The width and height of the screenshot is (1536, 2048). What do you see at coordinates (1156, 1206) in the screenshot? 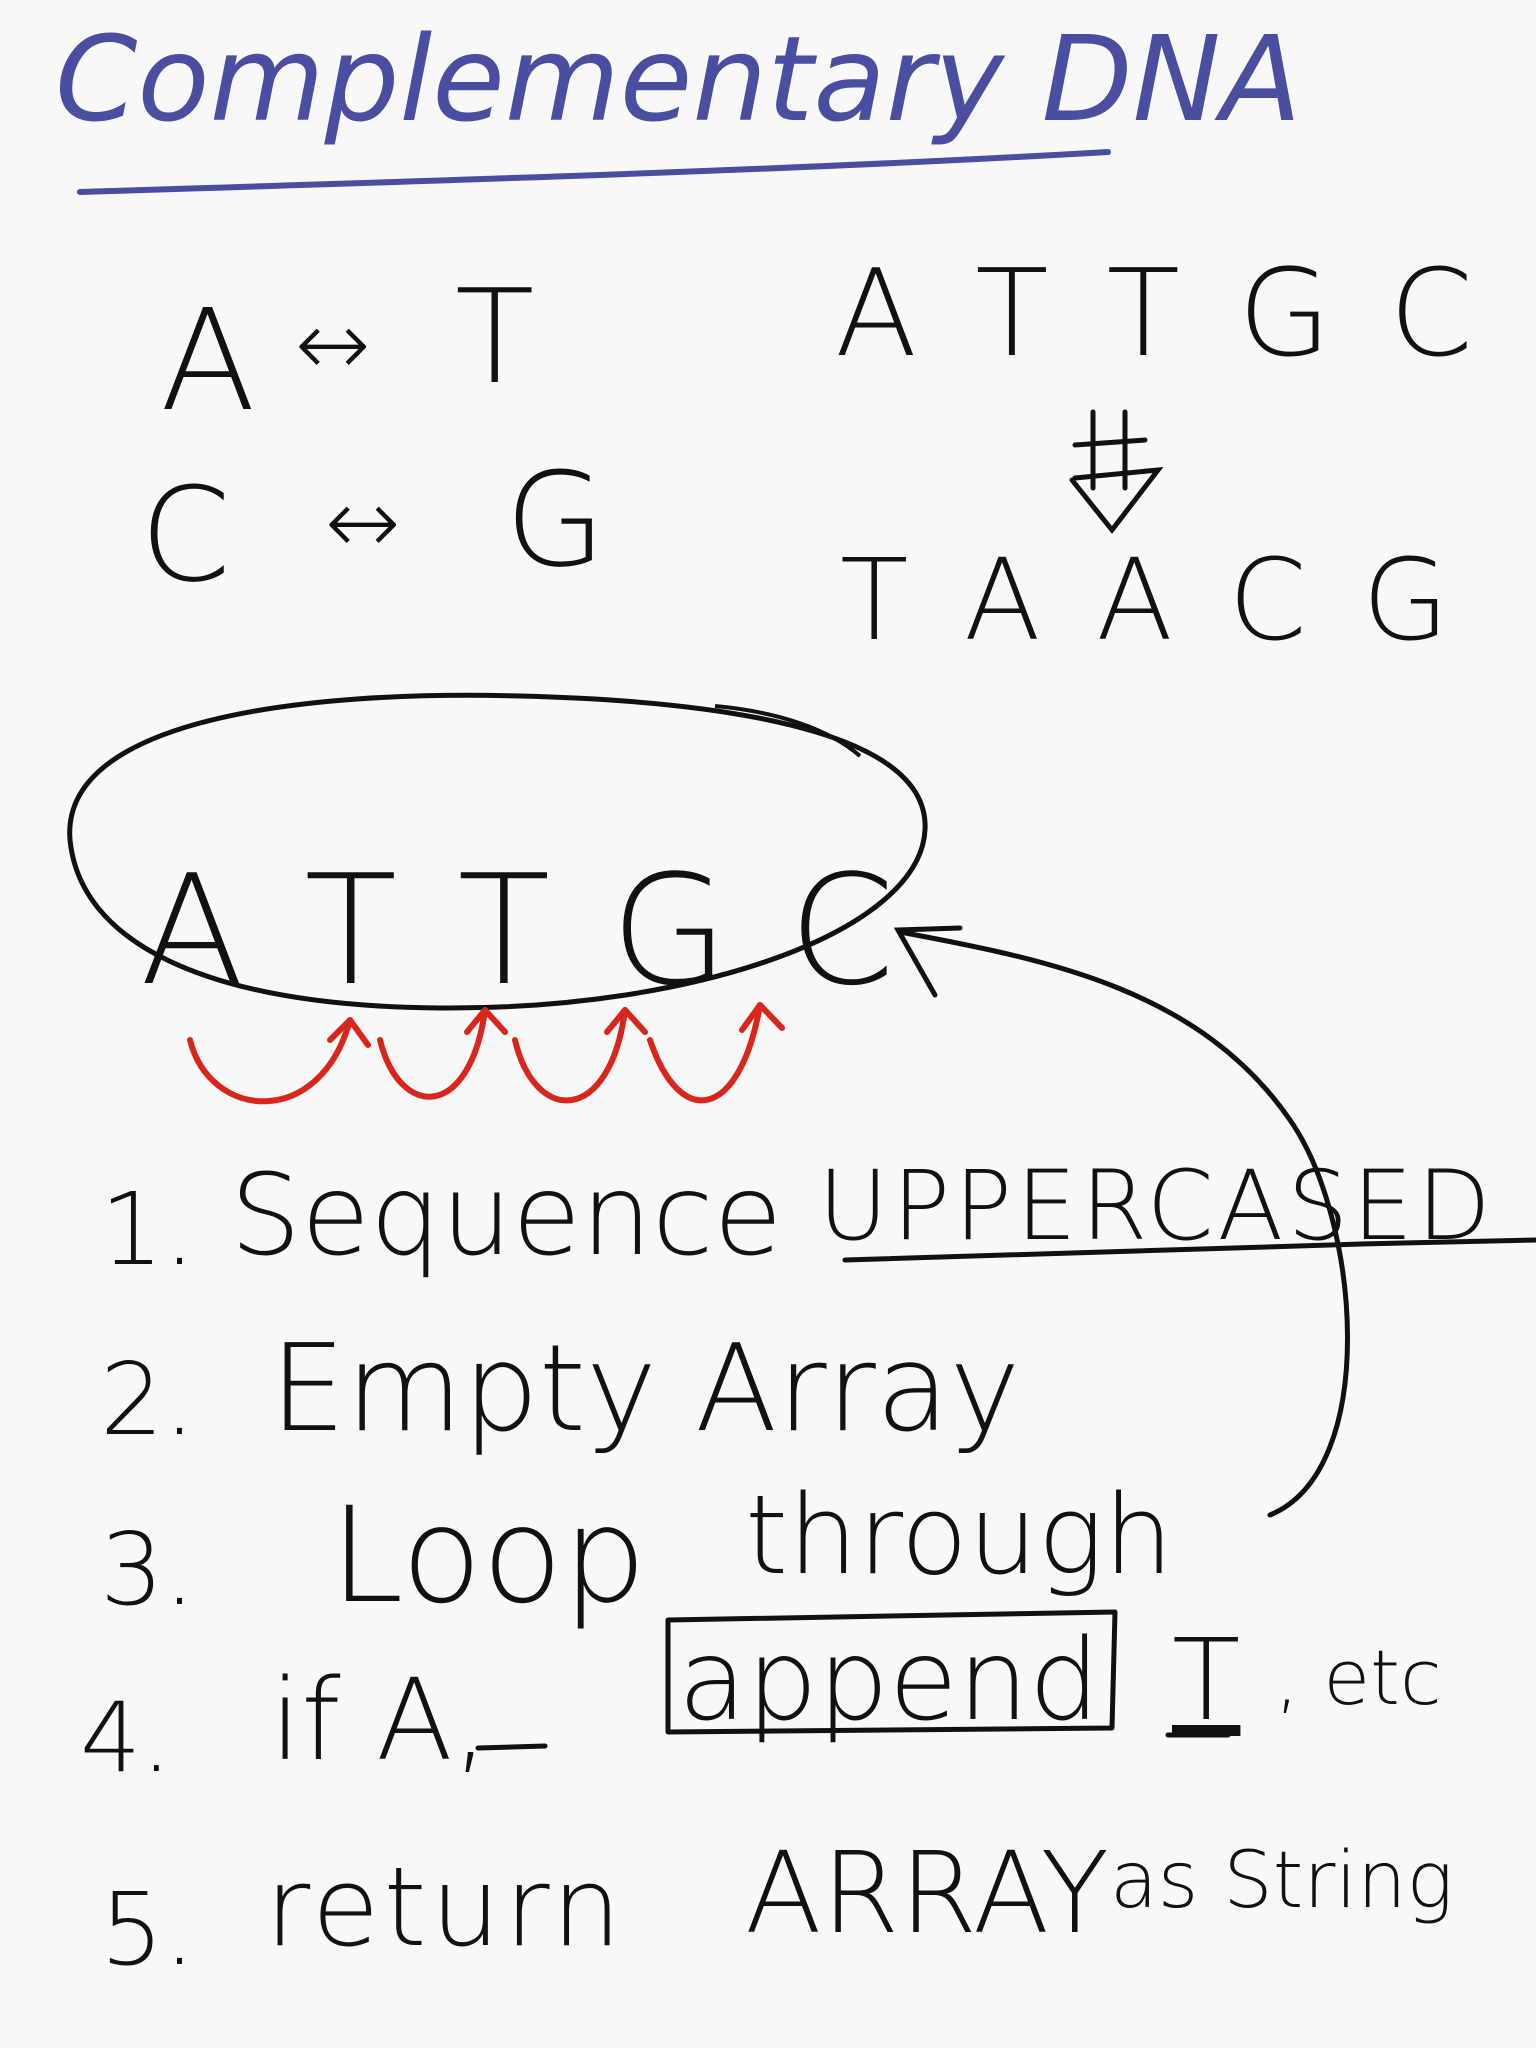
I see `step-1-extra: UPPERCASED` at bounding box center [1156, 1206].